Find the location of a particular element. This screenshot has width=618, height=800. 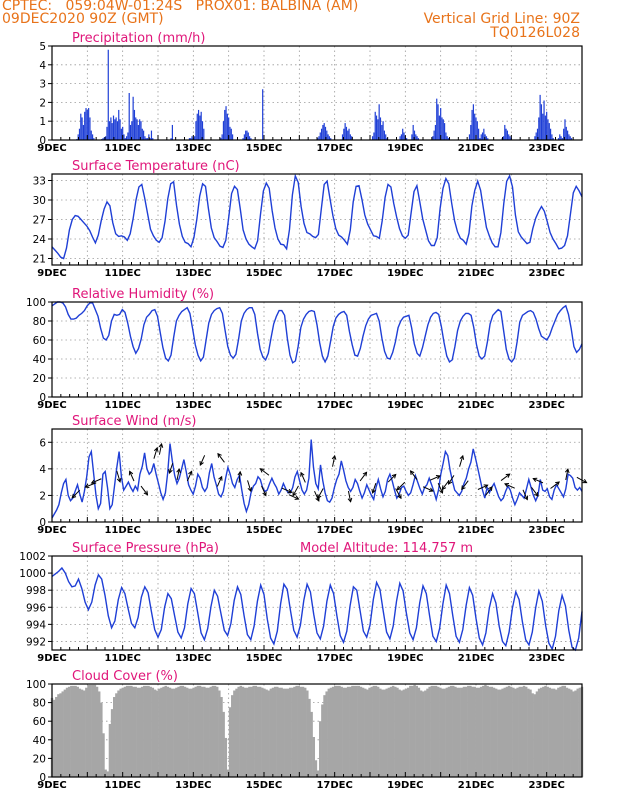

panel-title: Surface Wind (m/s) is located at coordinates (134, 421).